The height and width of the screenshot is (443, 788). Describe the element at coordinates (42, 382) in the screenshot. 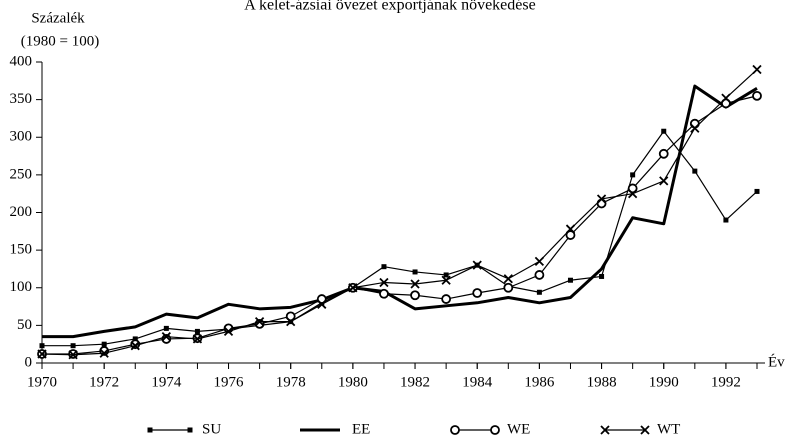

I see `x-tick-label: 1970` at that location.